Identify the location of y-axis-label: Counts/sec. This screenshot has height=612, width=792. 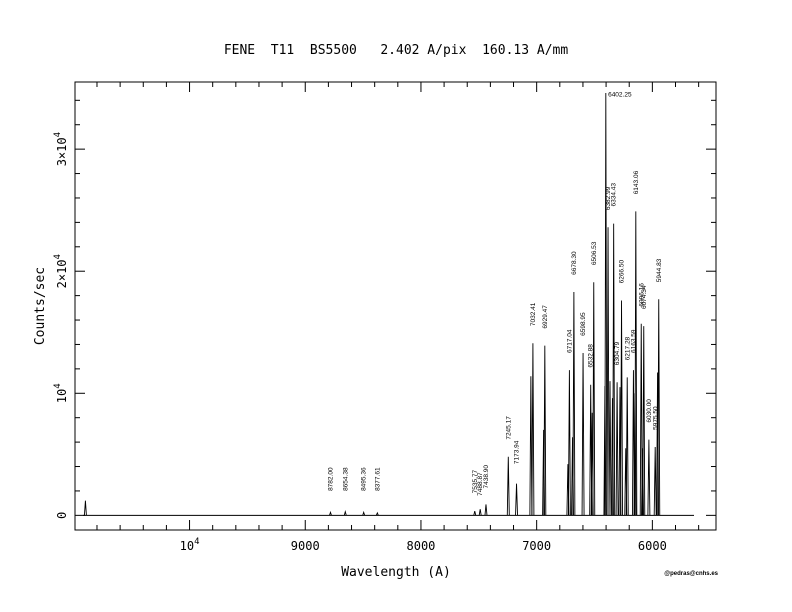
(40, 306).